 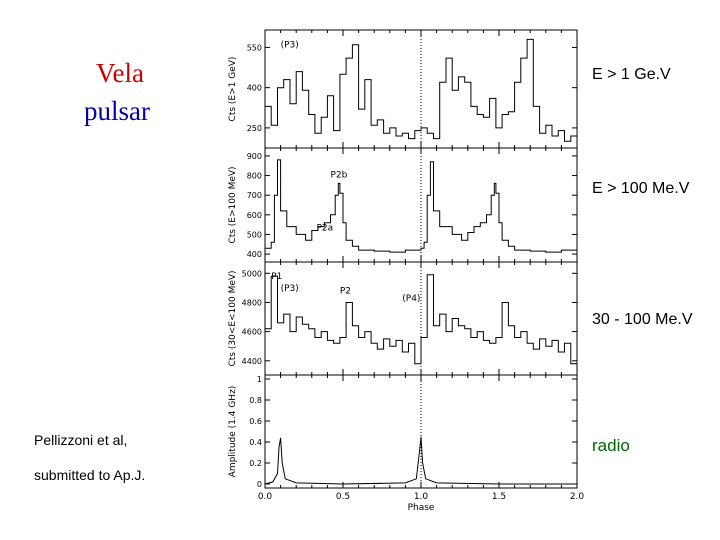 What do you see at coordinates (254, 176) in the screenshot?
I see `panel-2-ytick-label: 800` at bounding box center [254, 176].